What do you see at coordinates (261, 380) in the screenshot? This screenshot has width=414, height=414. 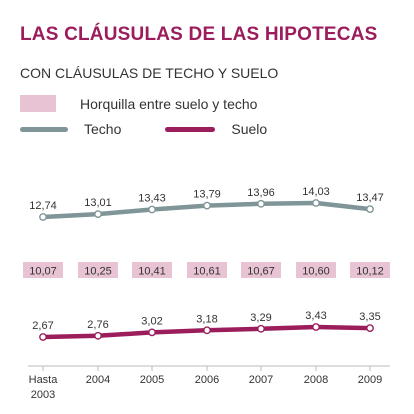 I see `x-tick-label: 2007` at bounding box center [261, 380].